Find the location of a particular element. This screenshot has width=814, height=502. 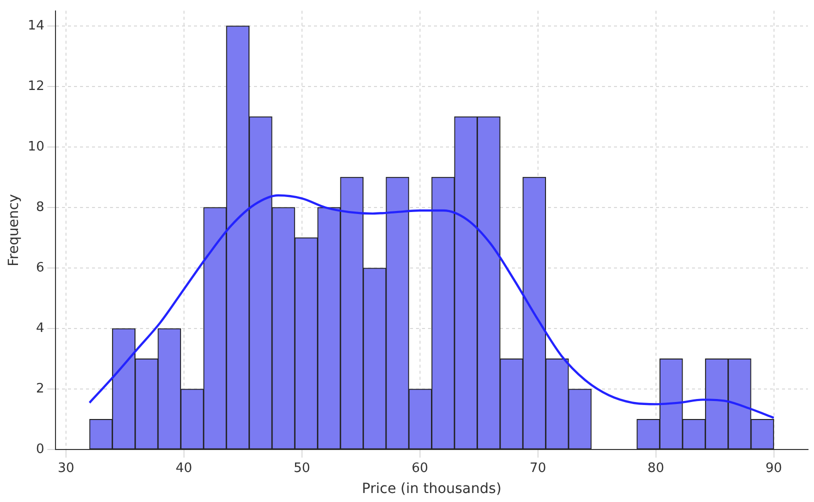

y-axis-title: Frequency is located at coordinates (14, 230).